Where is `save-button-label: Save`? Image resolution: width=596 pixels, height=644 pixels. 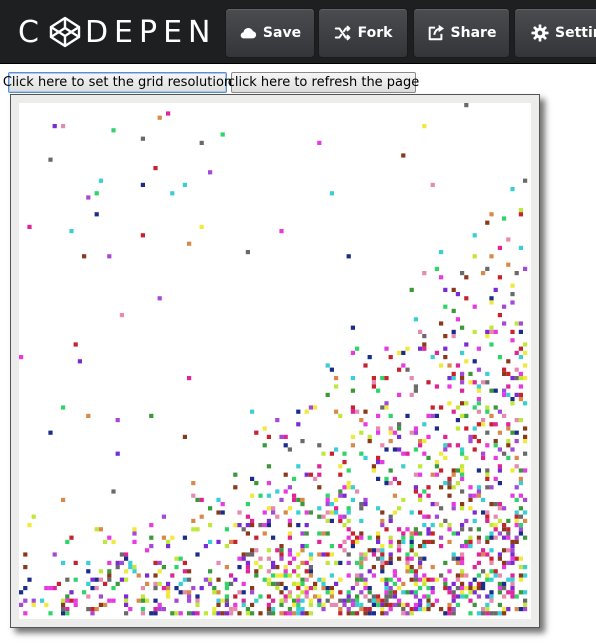 save-button-label: Save is located at coordinates (282, 33).